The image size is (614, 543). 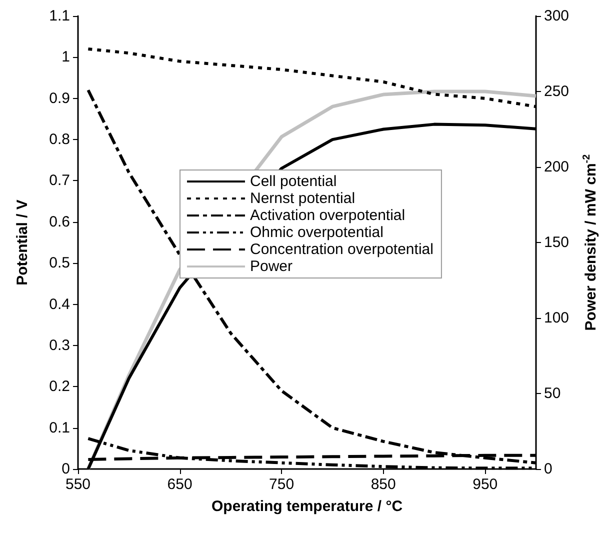 What do you see at coordinates (548, 469) in the screenshot?
I see `y2-tick-label: 0` at bounding box center [548, 469].